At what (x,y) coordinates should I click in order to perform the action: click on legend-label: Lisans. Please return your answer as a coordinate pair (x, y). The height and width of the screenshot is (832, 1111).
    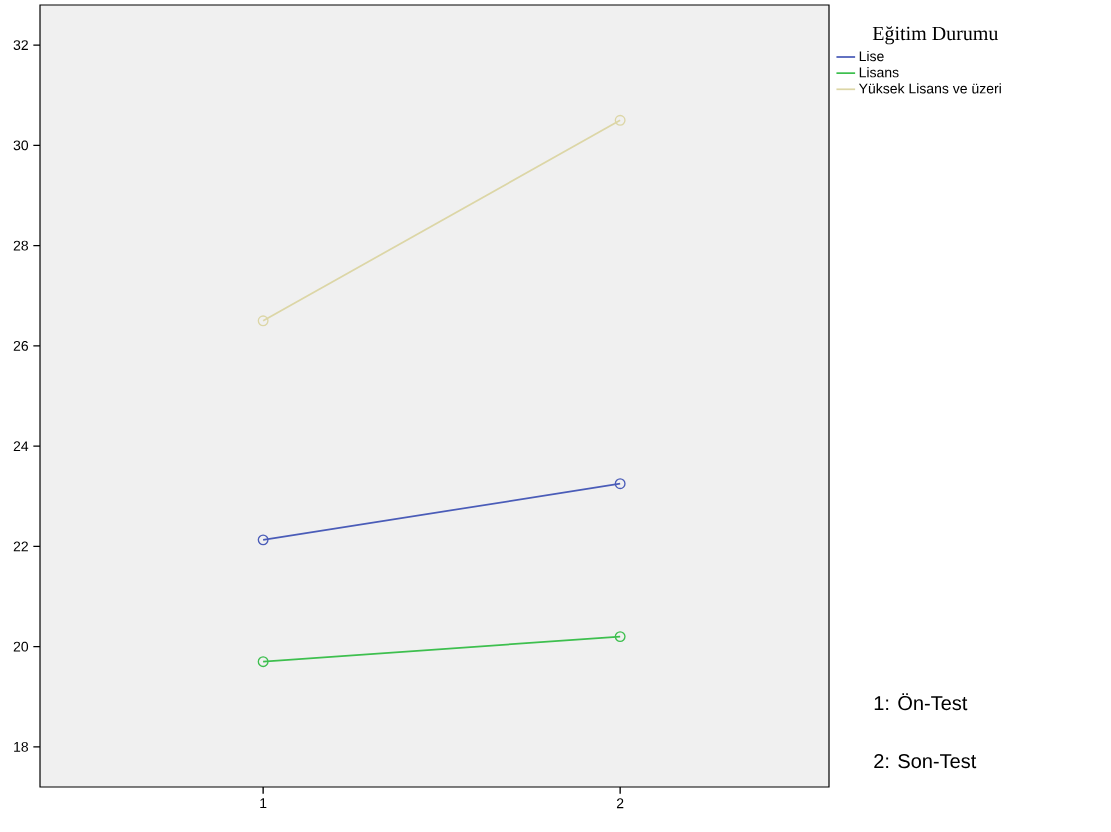
    Looking at the image, I should click on (879, 72).